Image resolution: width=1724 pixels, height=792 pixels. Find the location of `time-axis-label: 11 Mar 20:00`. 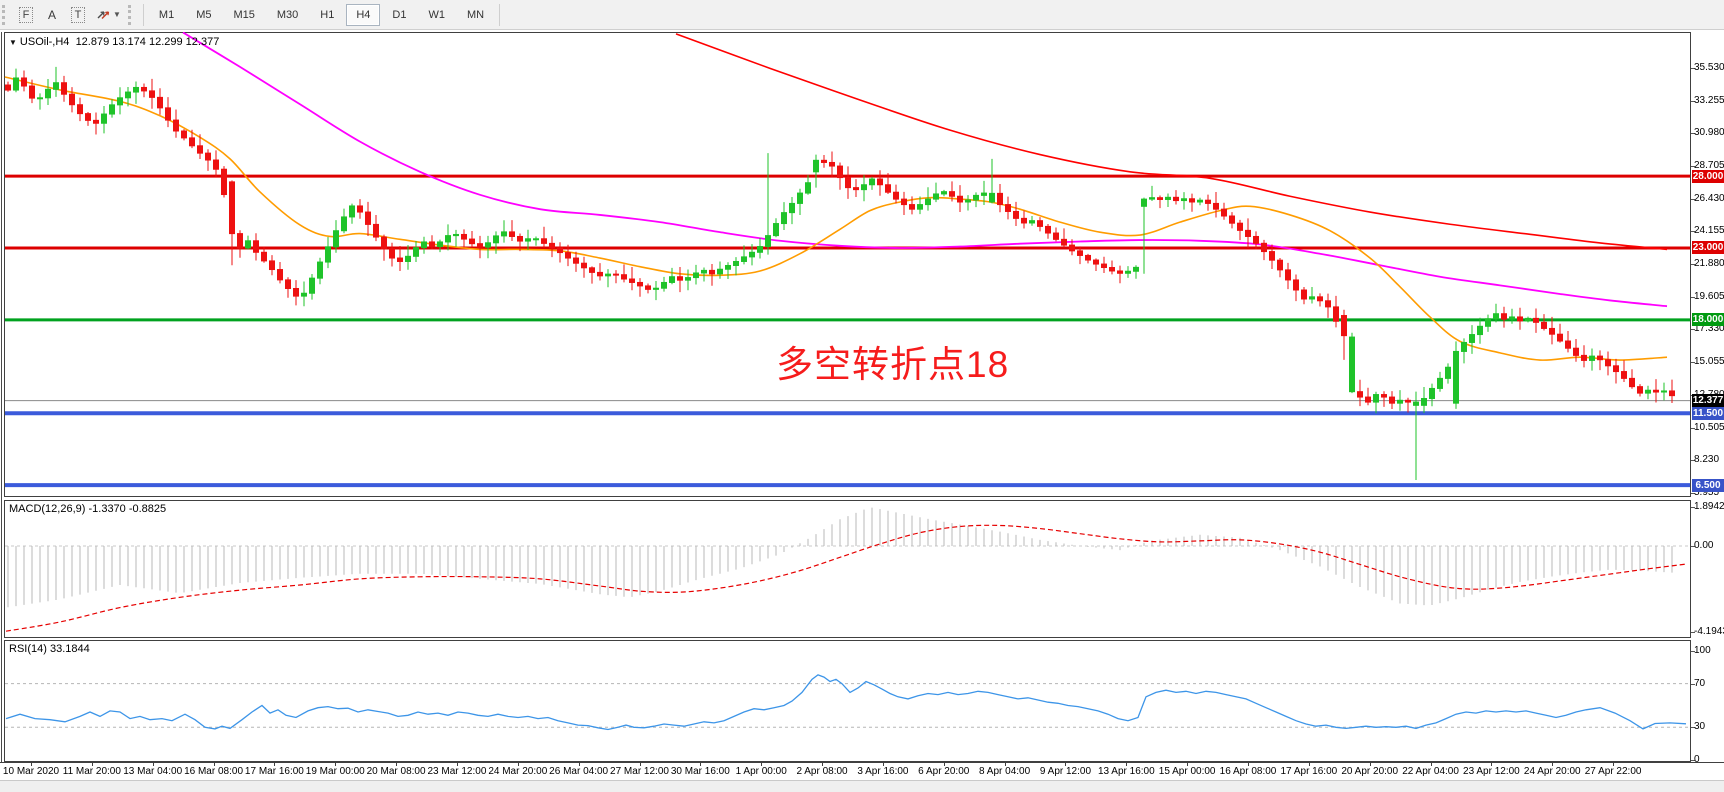

time-axis-label: 11 Mar 20:00 is located at coordinates (91, 771).